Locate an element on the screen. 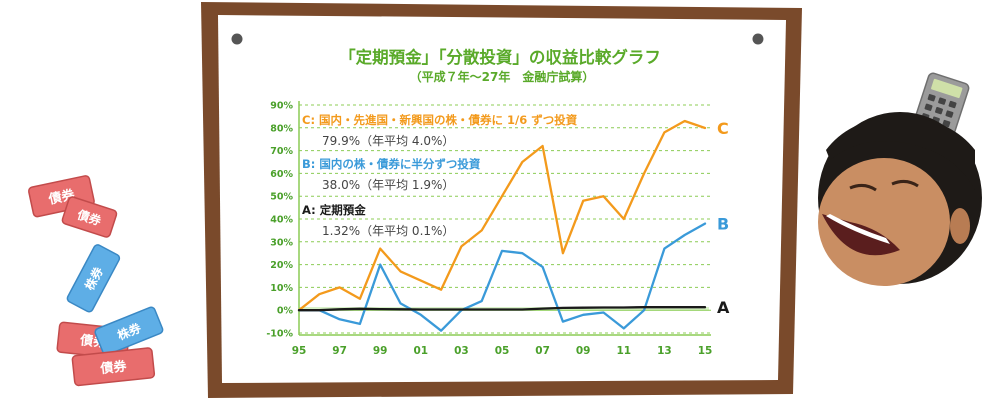 The image size is (1000, 402). laughing-person-illustration is located at coordinates (900, 199).